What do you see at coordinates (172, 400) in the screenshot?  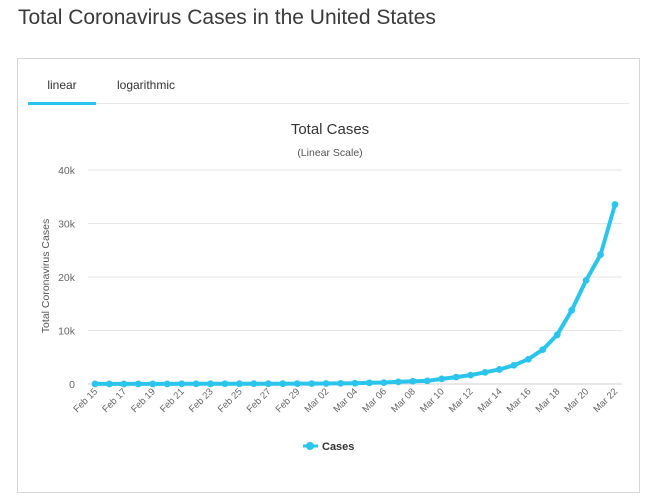 I see `x-tick-label: Feb 21` at bounding box center [172, 400].